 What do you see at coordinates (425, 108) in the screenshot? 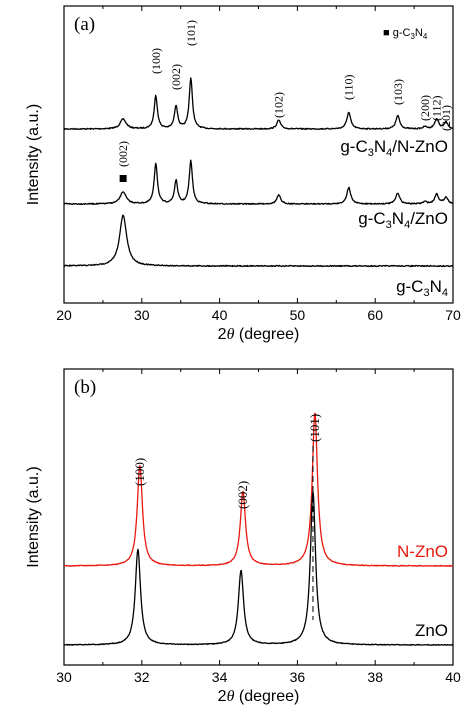
I see `peak-label: (200)` at bounding box center [425, 108].